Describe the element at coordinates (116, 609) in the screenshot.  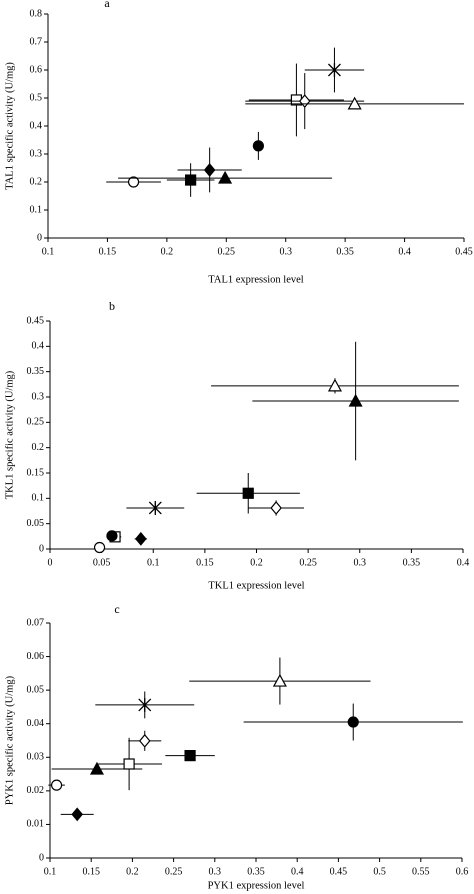
I see `panel-title: c` at that location.